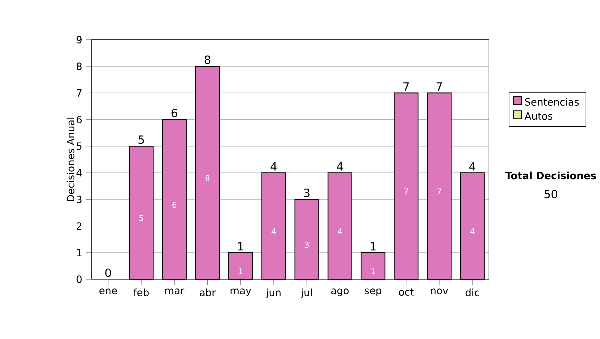 This screenshot has width=600, height=339. Describe the element at coordinates (551, 176) in the screenshot. I see `text: Total Decisiones` at that location.